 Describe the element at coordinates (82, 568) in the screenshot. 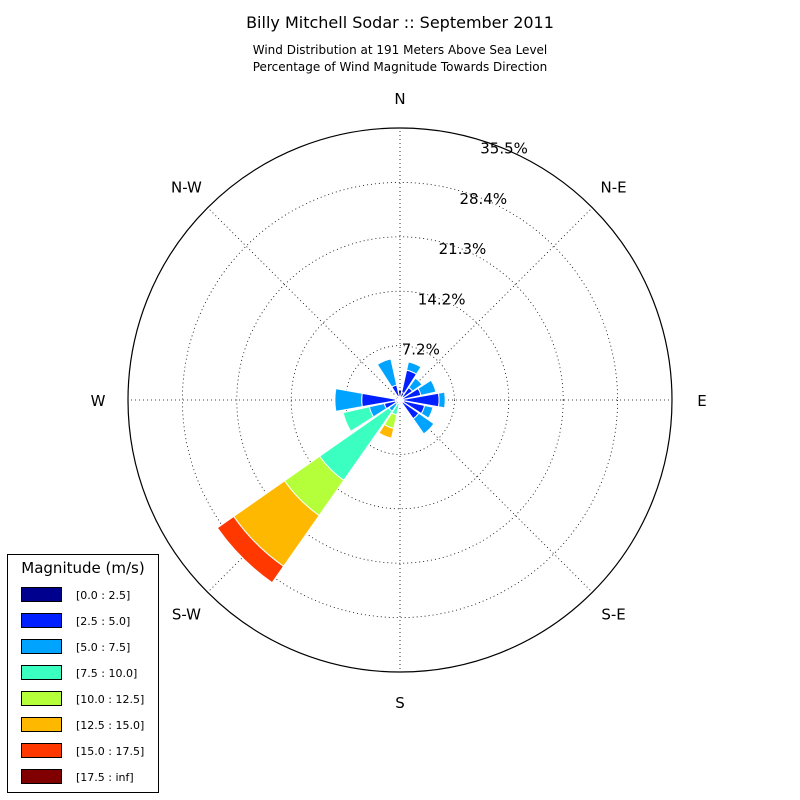

I see `legend-title: Magnitude (m/s)` at that location.